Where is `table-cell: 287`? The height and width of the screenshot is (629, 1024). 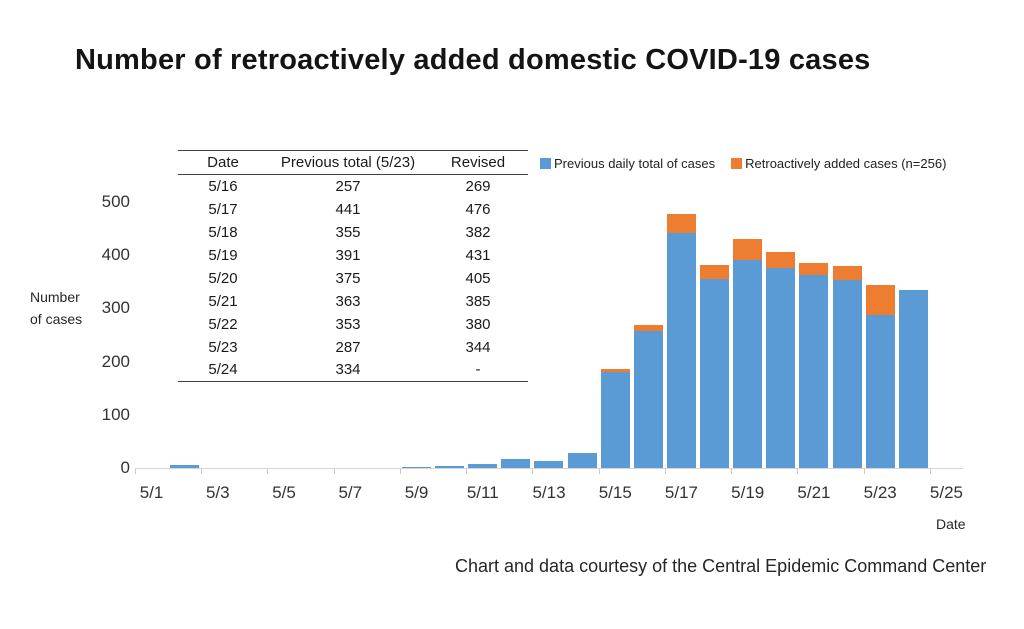 table-cell: 287 is located at coordinates (348, 347).